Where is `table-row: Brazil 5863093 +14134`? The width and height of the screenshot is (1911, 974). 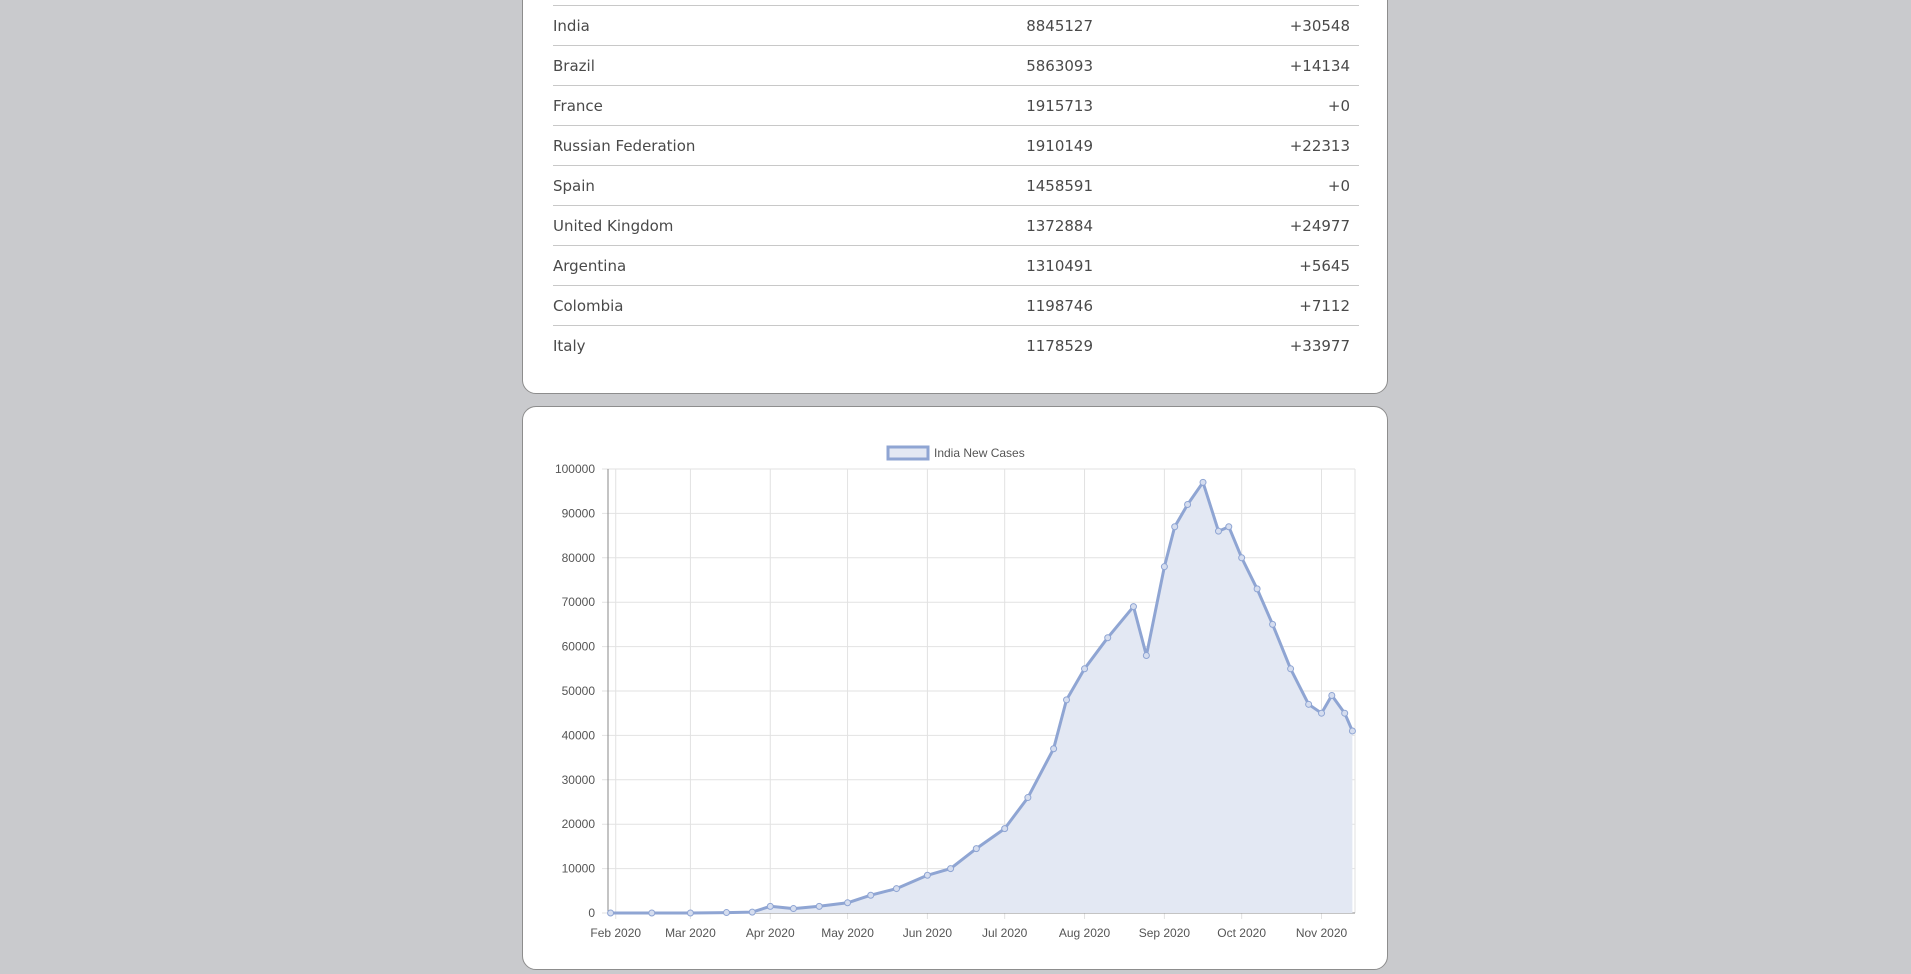
table-row: Brazil 5863093 +14134 is located at coordinates (956, 65).